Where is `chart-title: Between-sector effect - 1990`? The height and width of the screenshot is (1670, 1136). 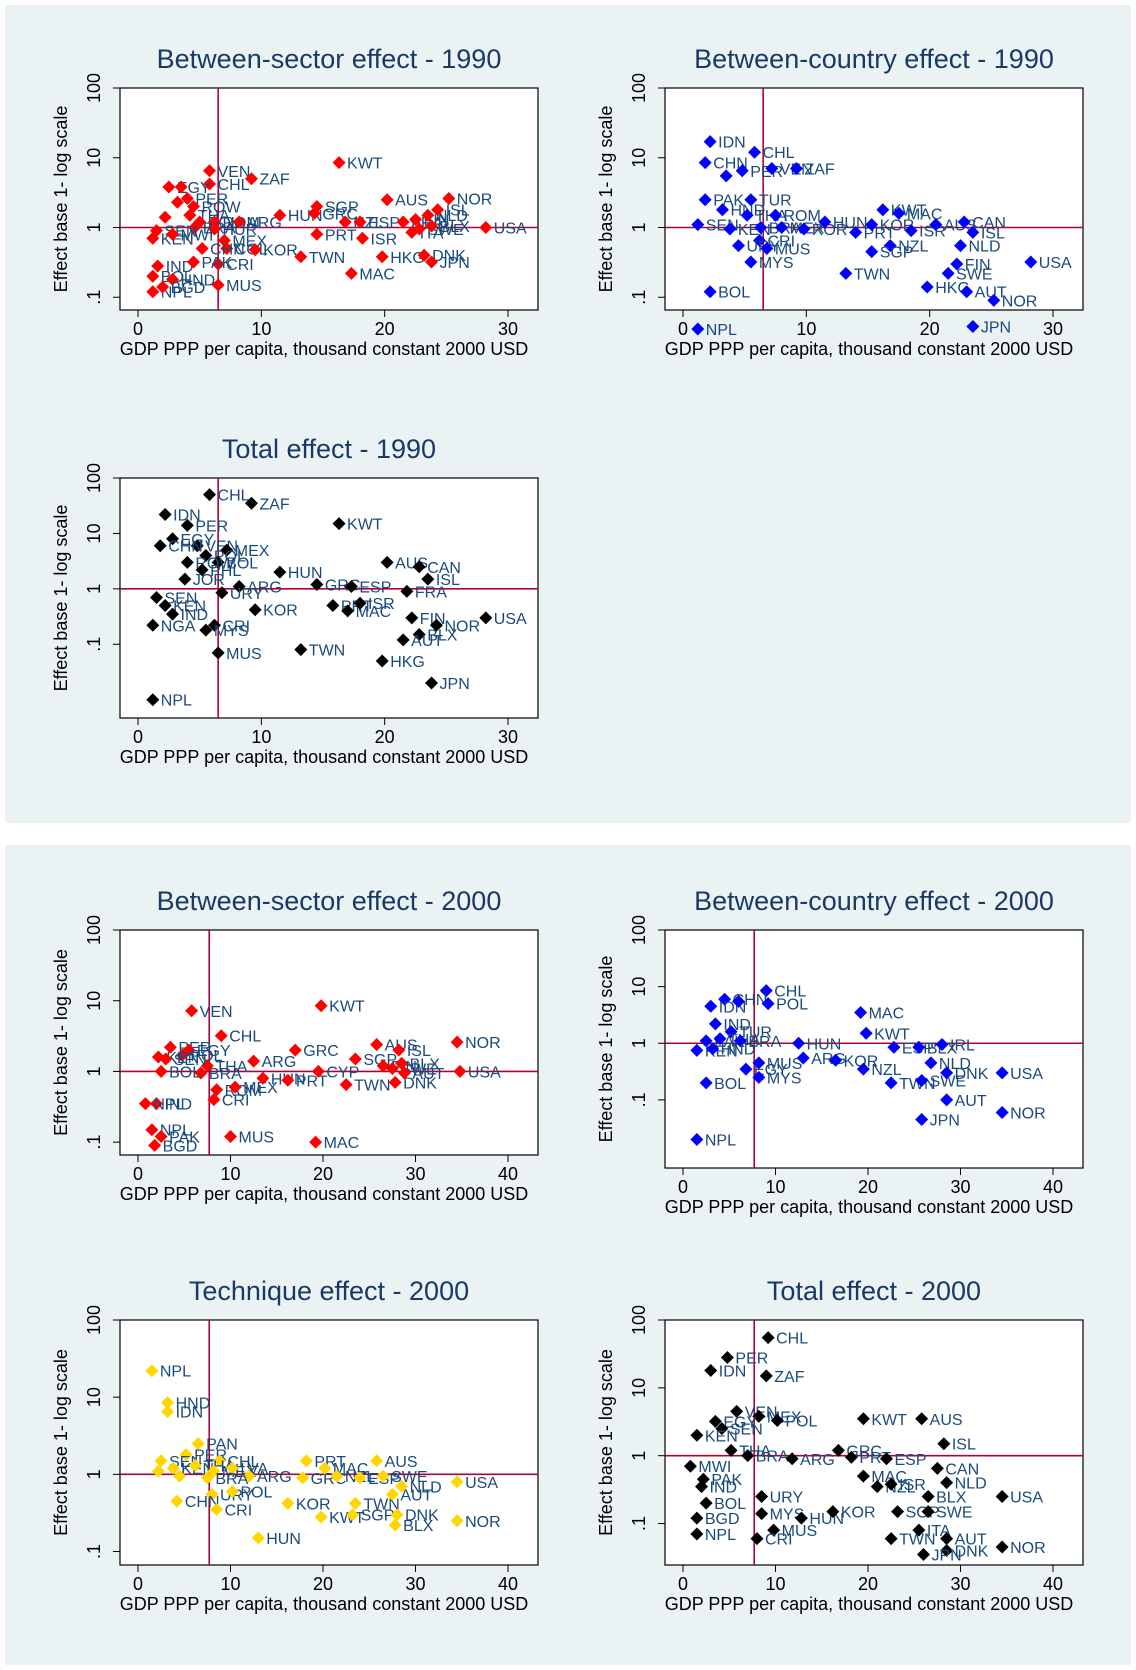 chart-title: Between-sector effect - 1990 is located at coordinates (329, 59).